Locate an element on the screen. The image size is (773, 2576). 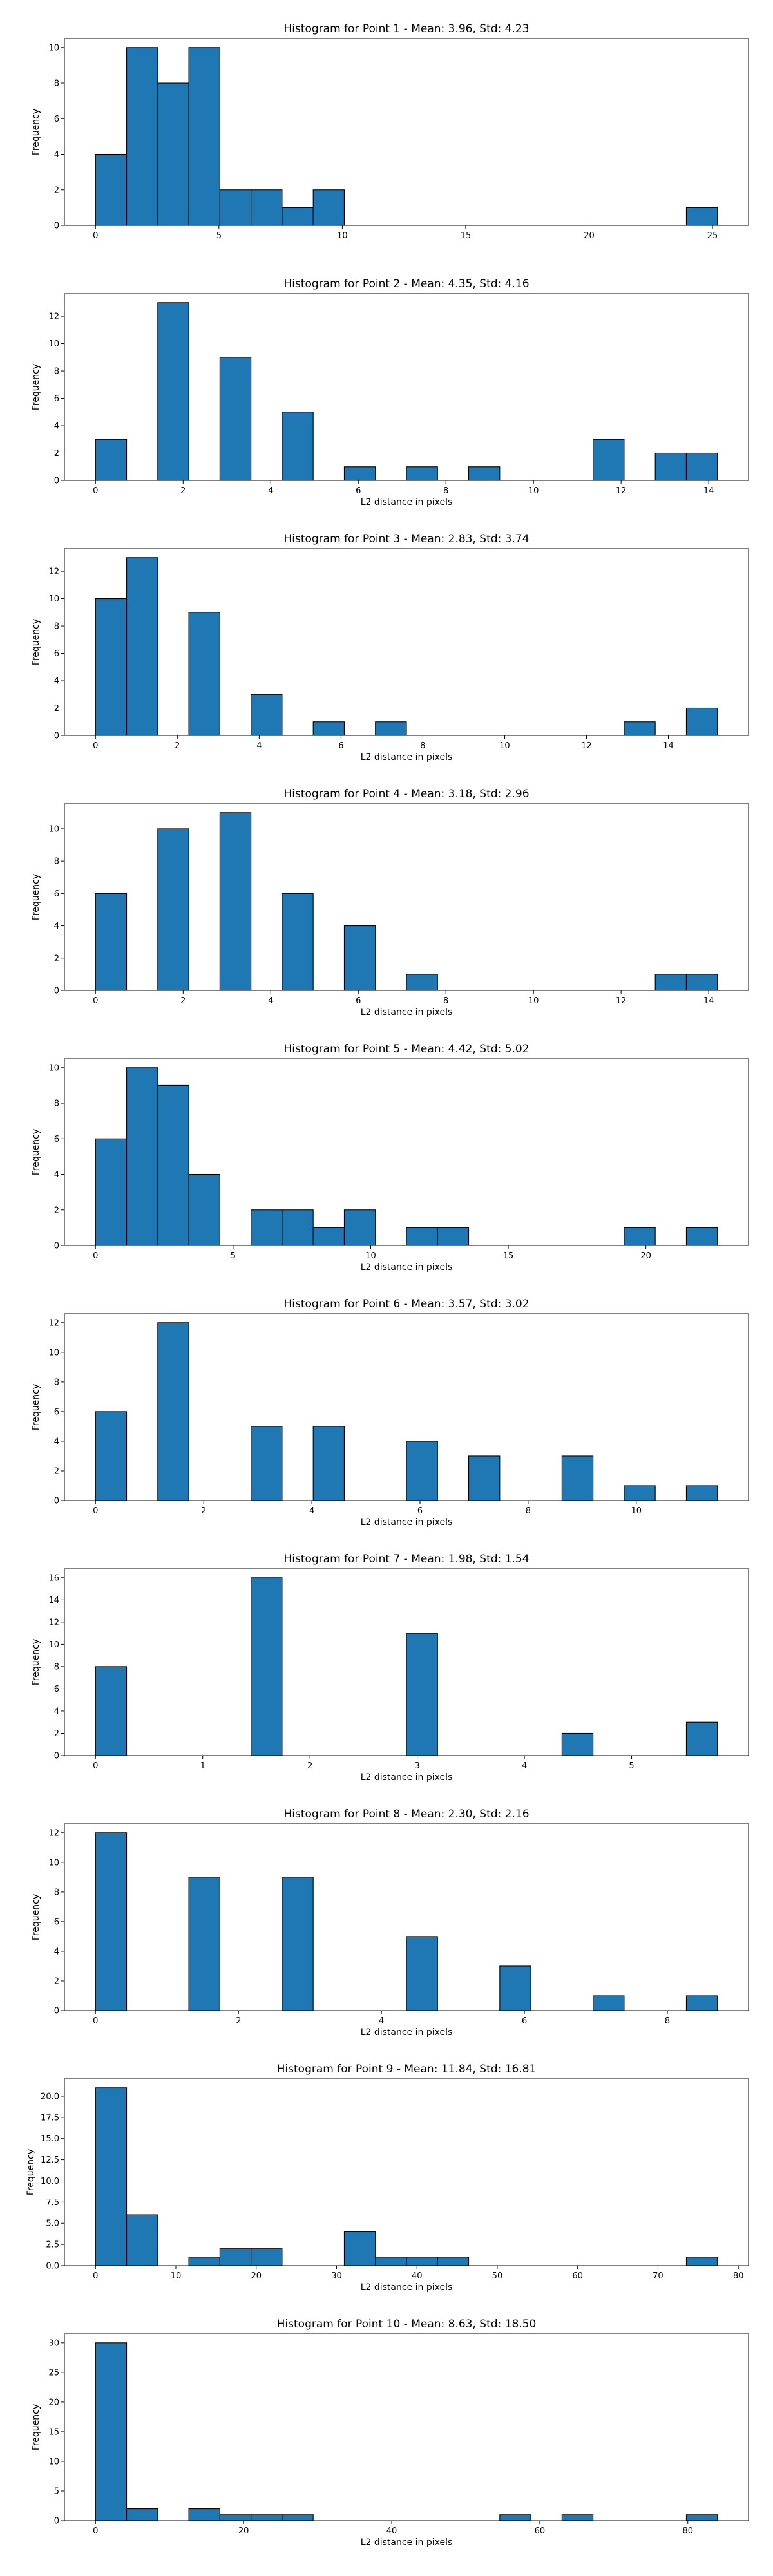
x-tick-label: 15 is located at coordinates (508, 1256).